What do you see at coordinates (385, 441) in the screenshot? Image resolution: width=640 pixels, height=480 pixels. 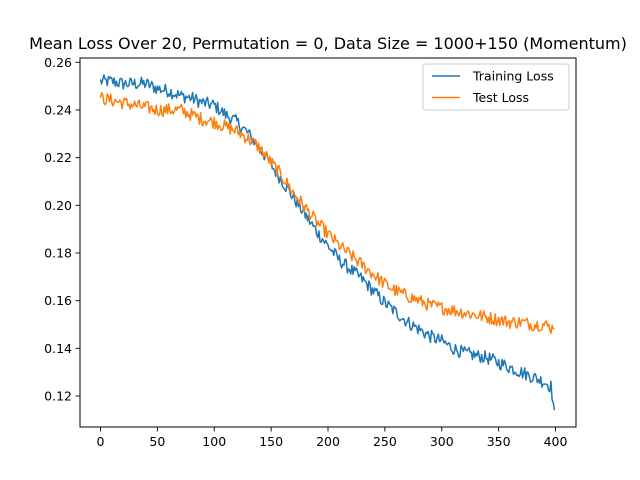 I see `x-tick-label: 250` at bounding box center [385, 441].